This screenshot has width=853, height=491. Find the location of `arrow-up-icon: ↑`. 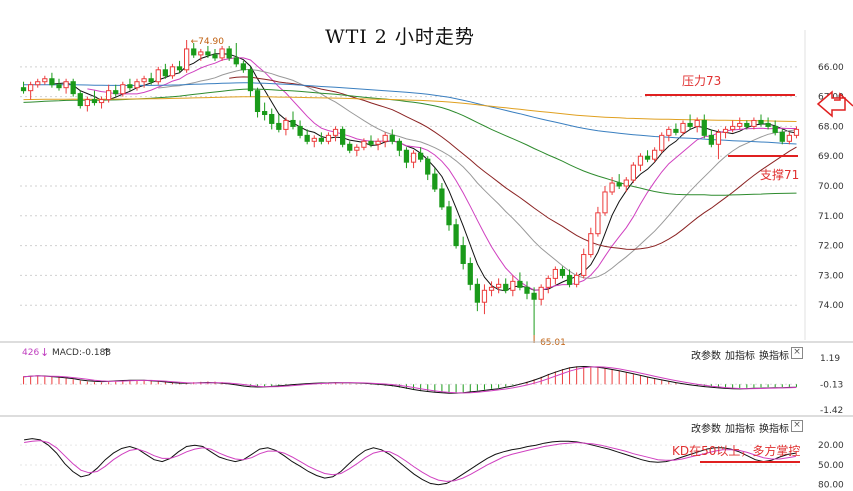

arrow-up-icon: ↑ is located at coordinates (107, 352).